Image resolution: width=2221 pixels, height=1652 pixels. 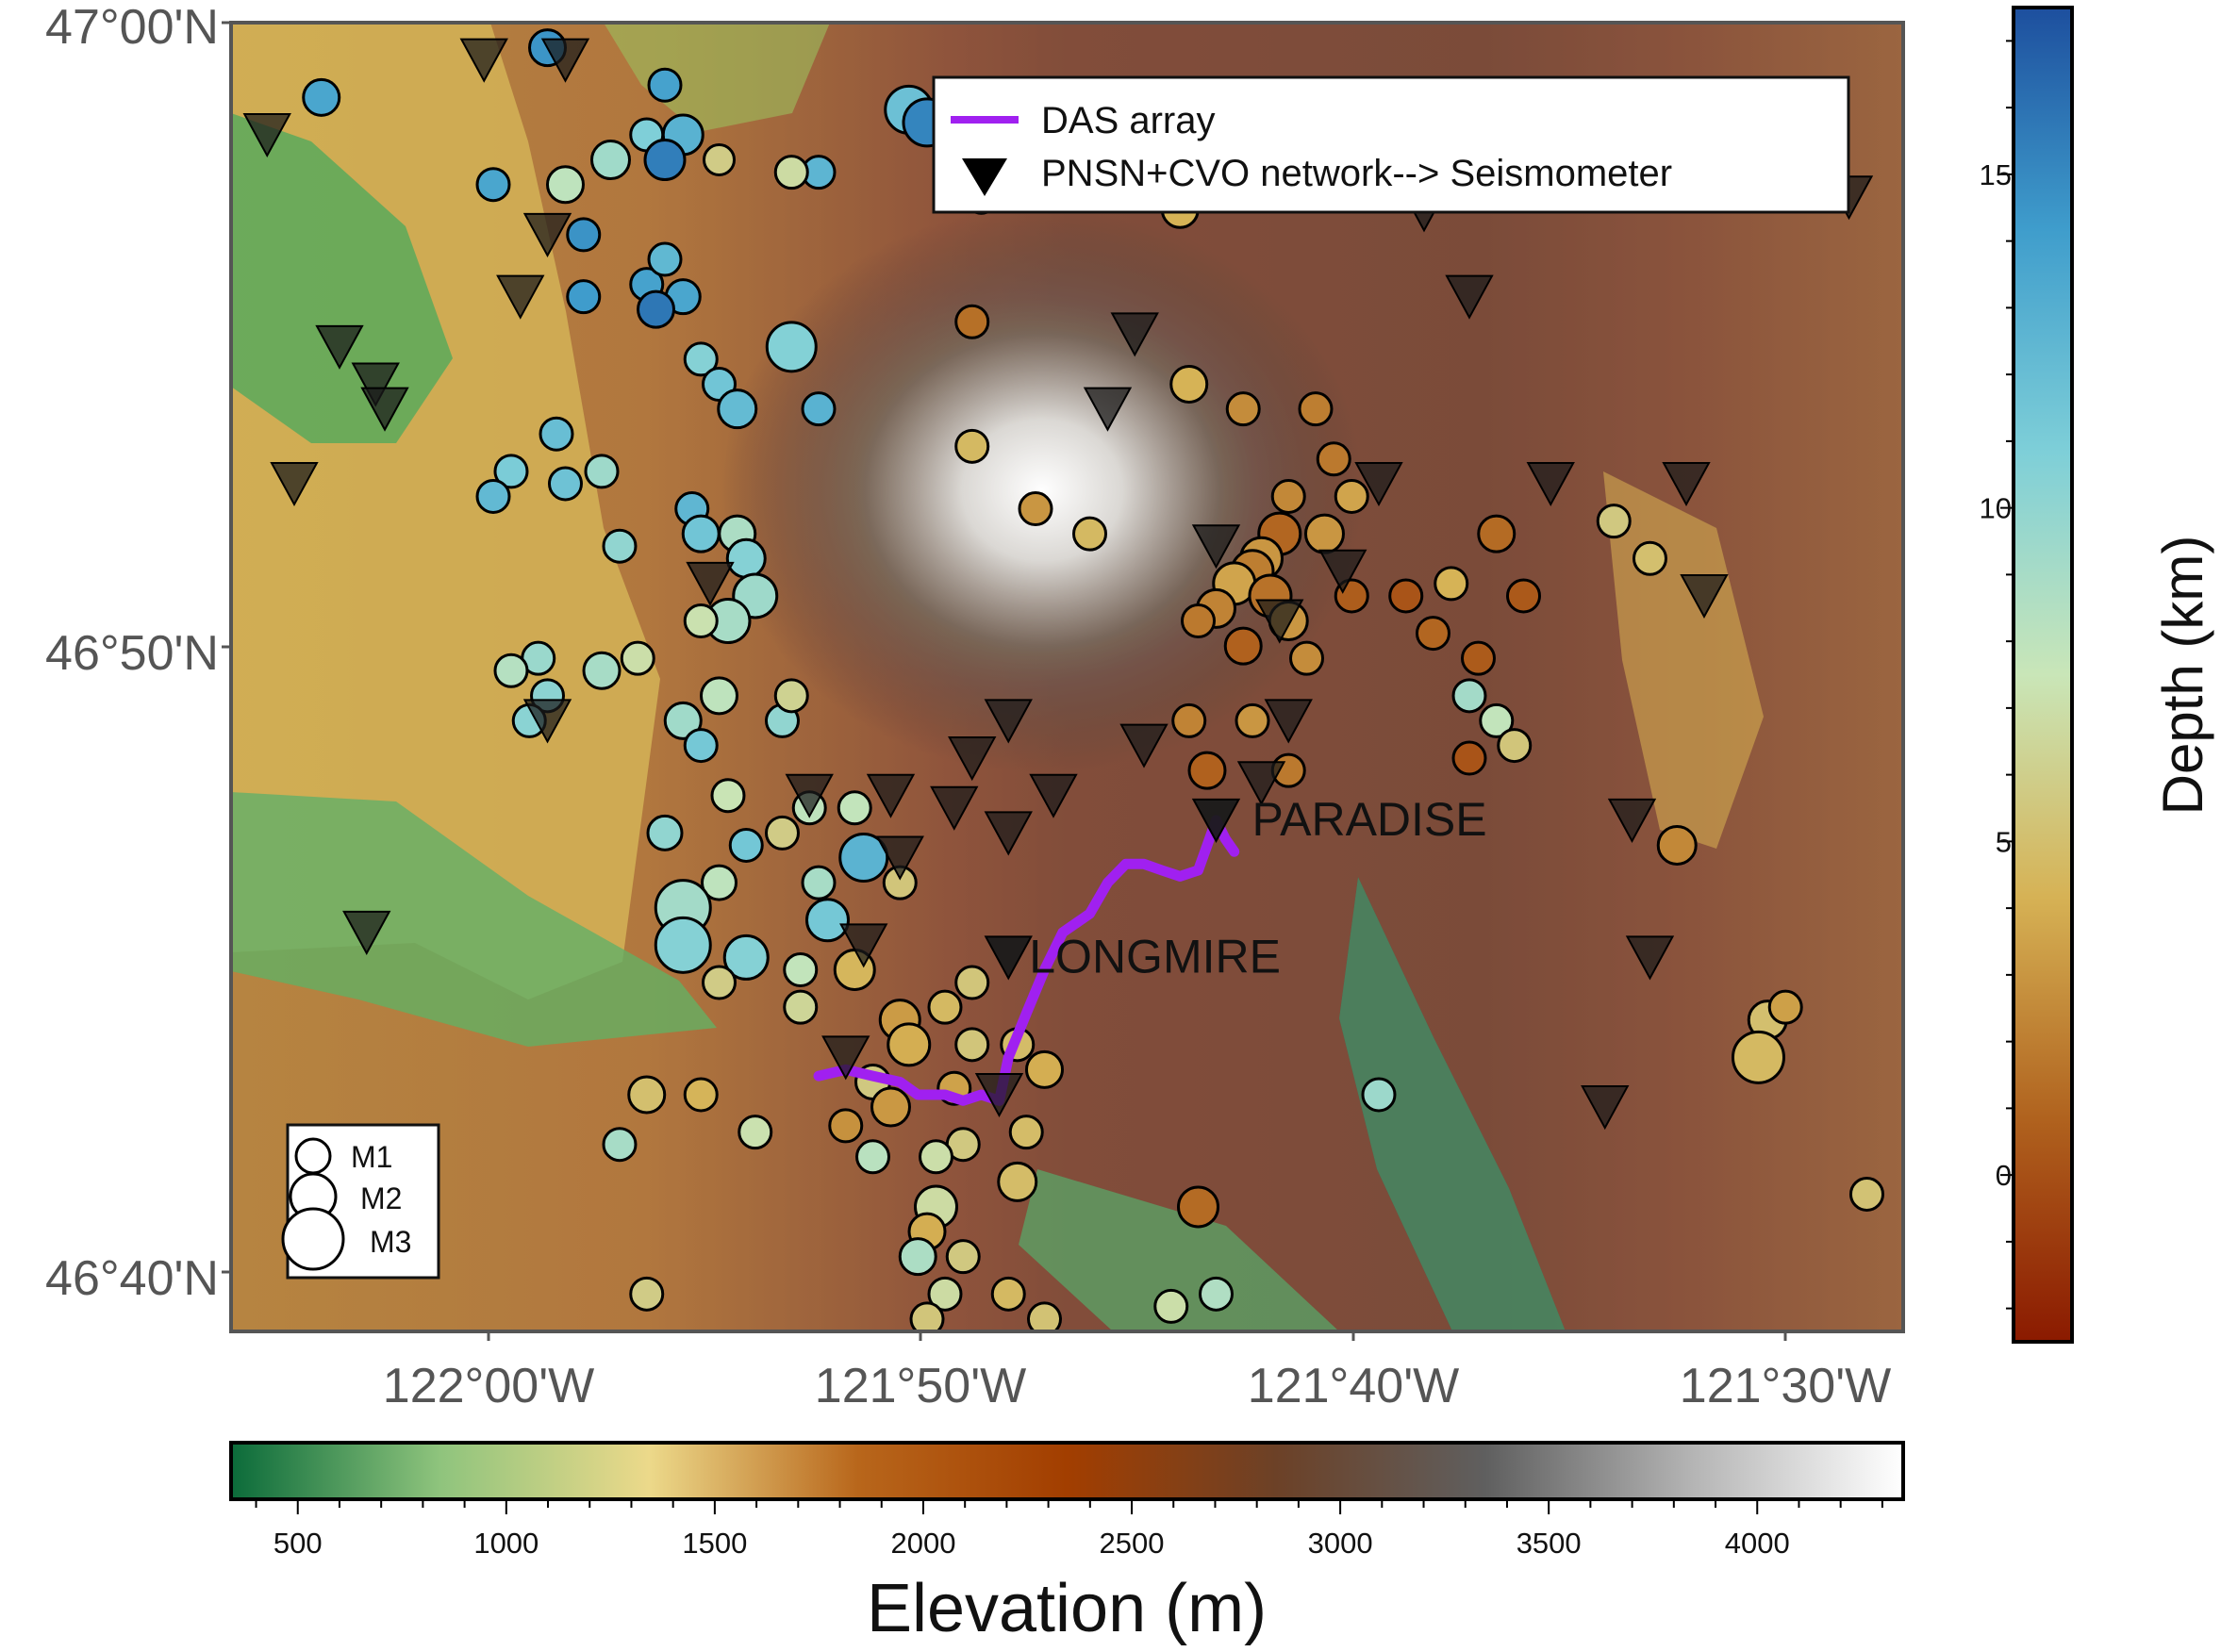 What do you see at coordinates (298, 1543) in the screenshot?
I see `elev-tick-500: 500` at bounding box center [298, 1543].